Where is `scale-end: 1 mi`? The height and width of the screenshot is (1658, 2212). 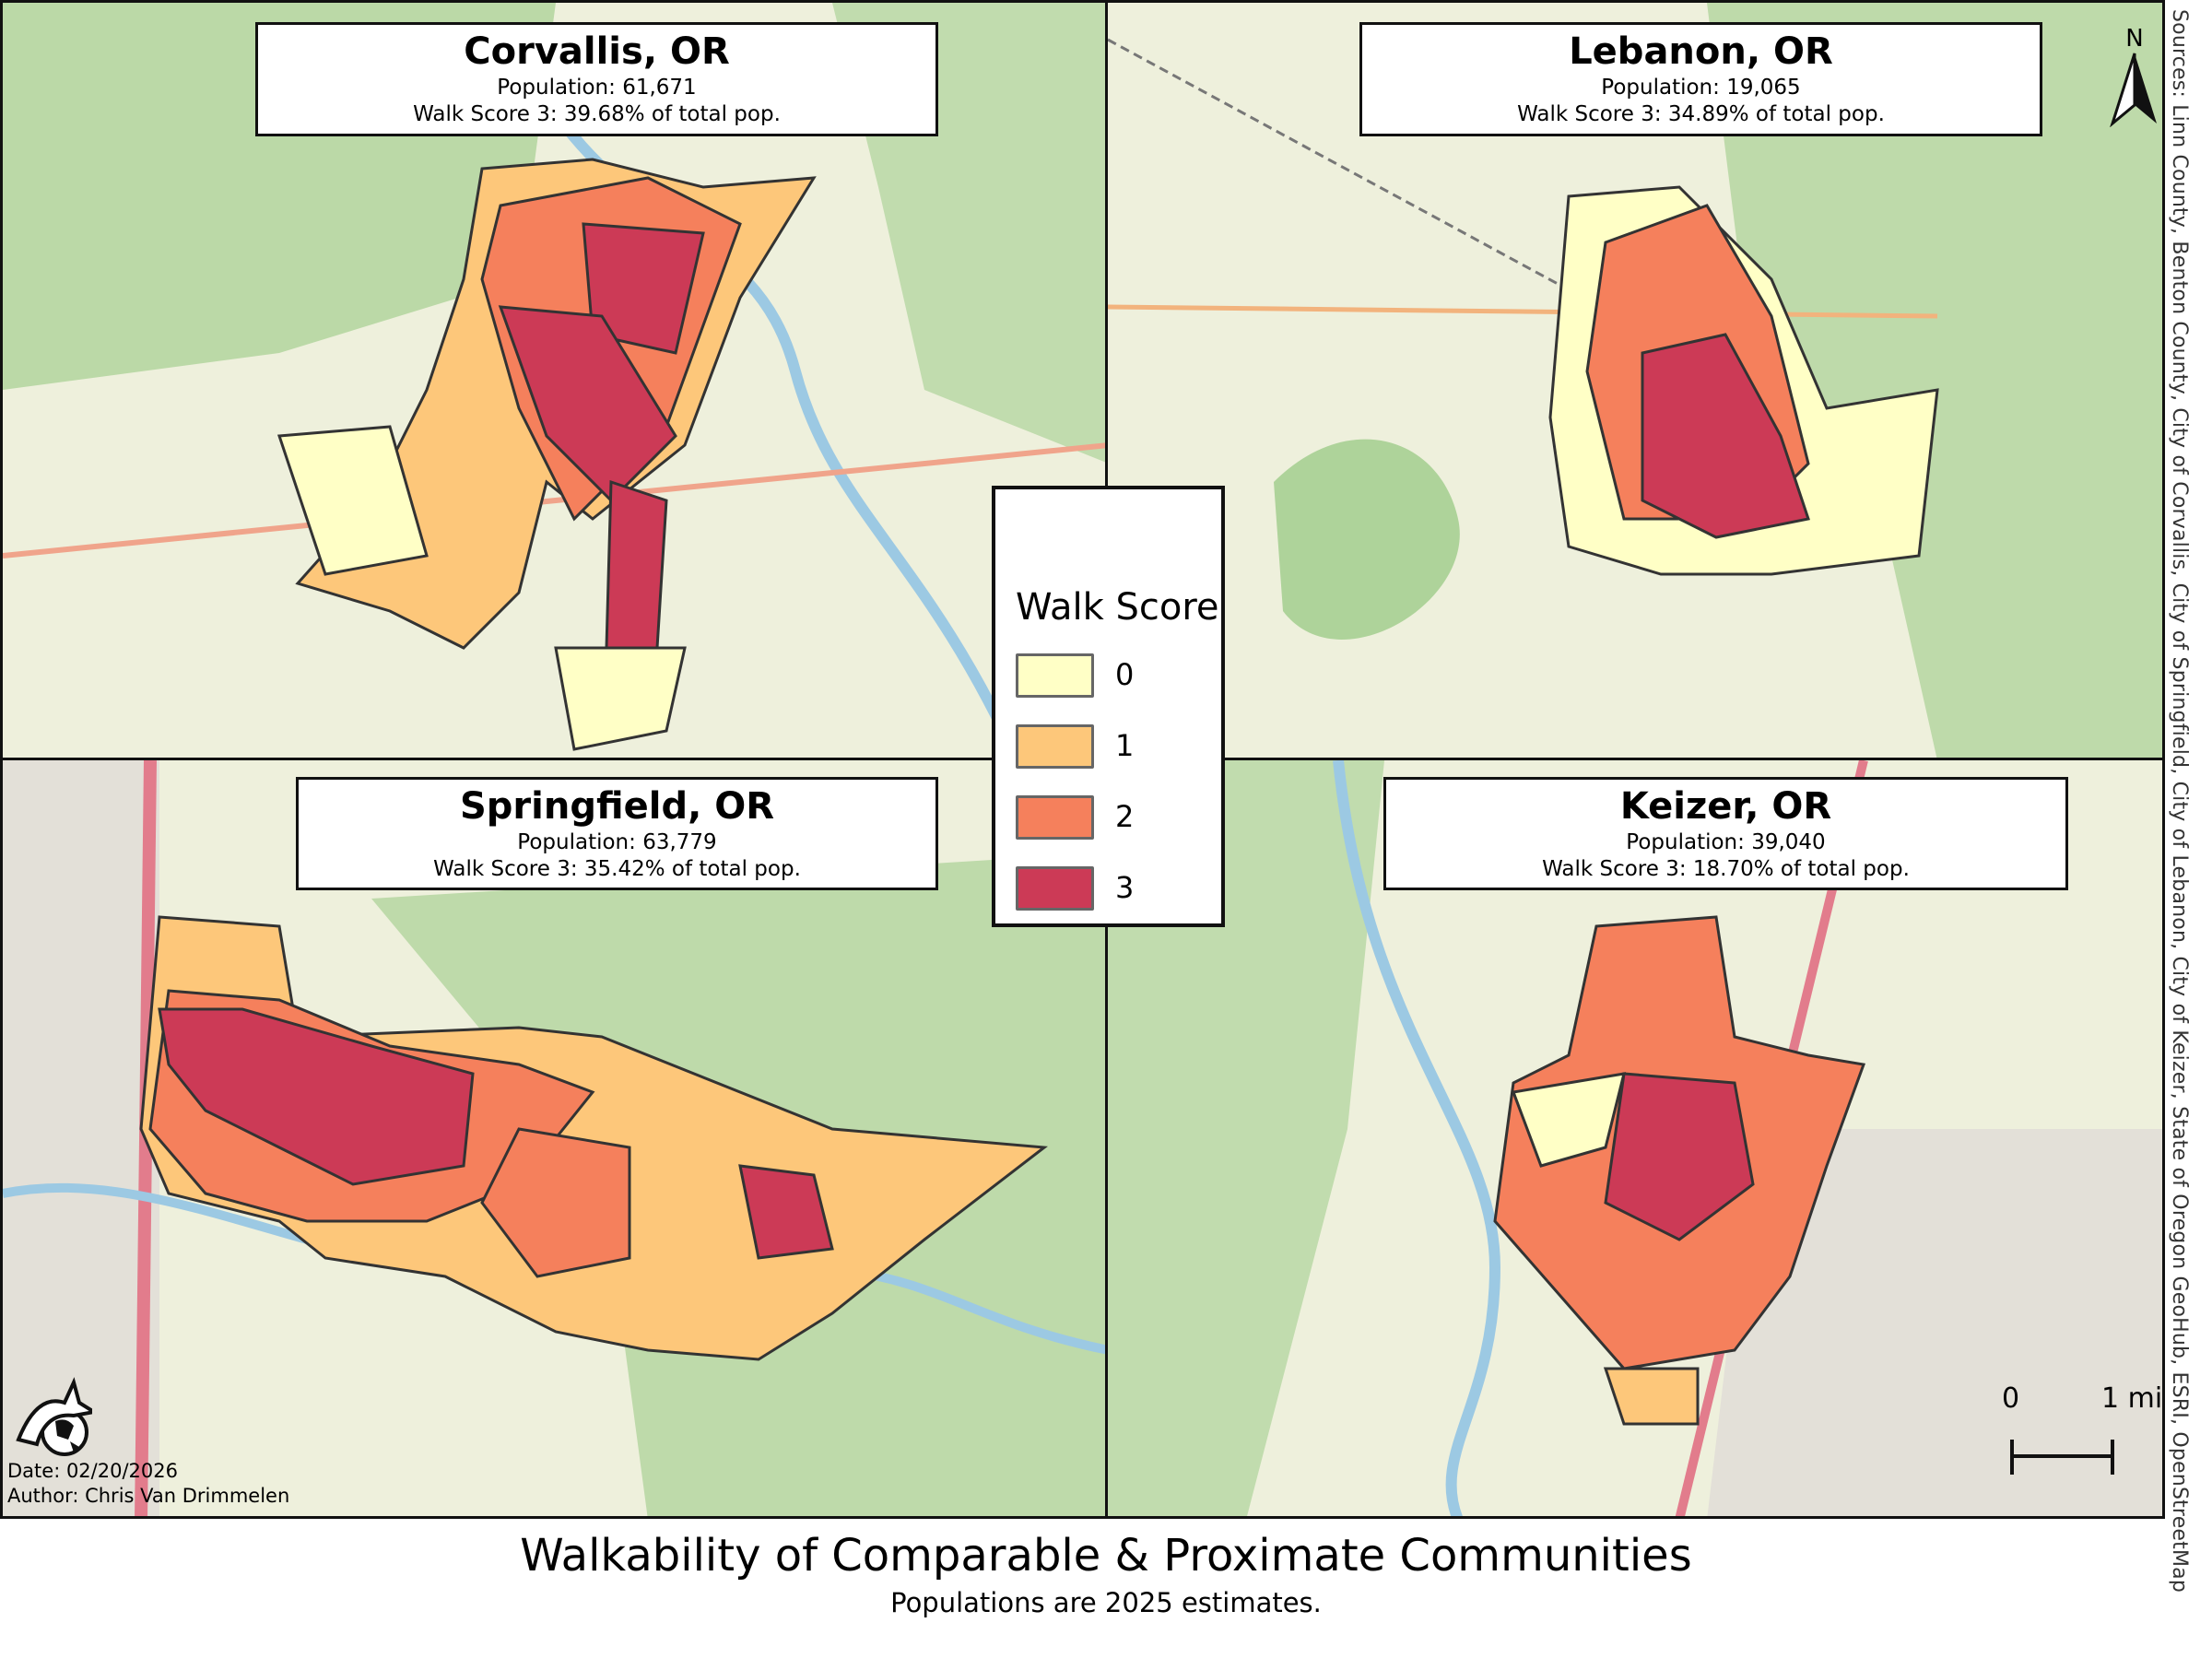
scale-end: 1 mi is located at coordinates (2132, 1398).